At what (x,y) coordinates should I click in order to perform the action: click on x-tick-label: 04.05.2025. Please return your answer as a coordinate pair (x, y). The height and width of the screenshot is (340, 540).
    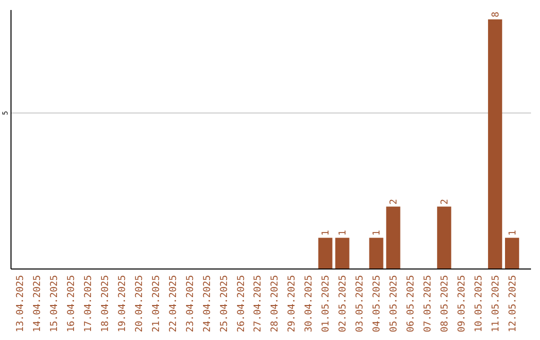
    Looking at the image, I should click on (377, 303).